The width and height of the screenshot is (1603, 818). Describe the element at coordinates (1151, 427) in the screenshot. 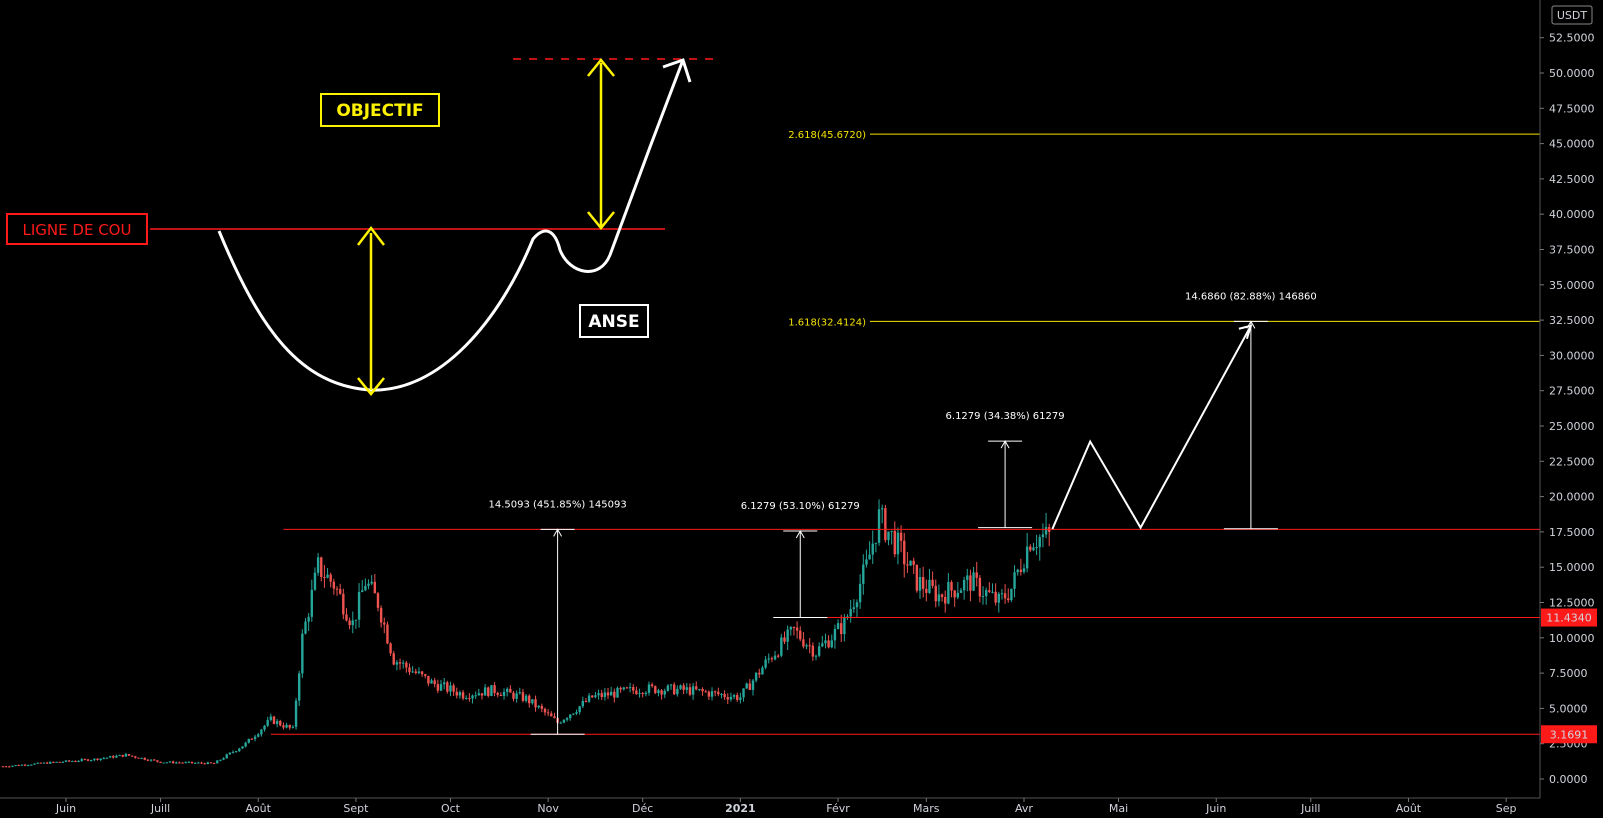

I see `projection-line` at that location.